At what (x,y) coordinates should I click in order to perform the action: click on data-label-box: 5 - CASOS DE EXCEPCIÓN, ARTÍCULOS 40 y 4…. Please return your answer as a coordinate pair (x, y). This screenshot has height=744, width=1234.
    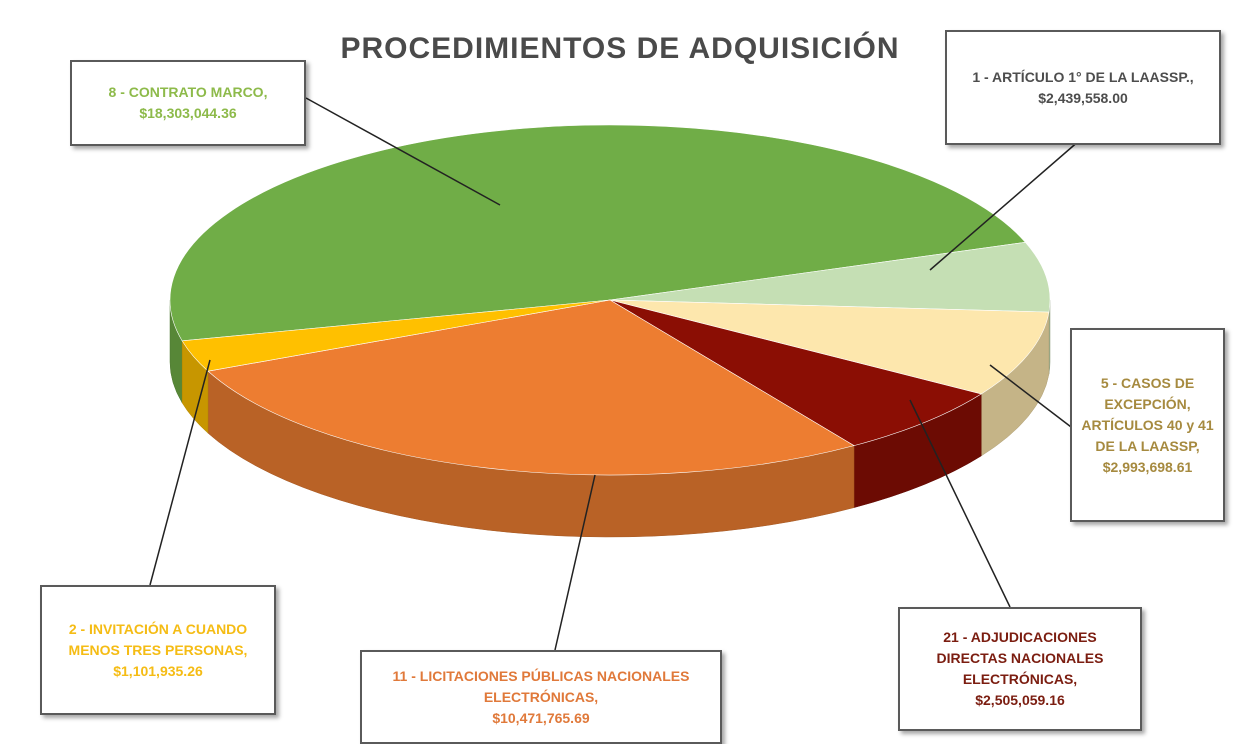
    Looking at the image, I should click on (1147, 425).